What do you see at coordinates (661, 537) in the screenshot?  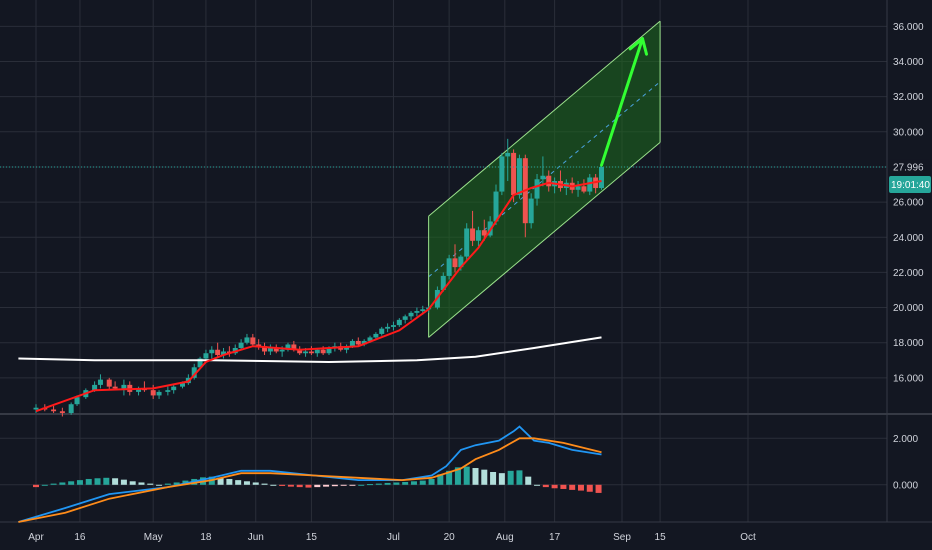 I see `time-tick-label: 15` at bounding box center [661, 537].